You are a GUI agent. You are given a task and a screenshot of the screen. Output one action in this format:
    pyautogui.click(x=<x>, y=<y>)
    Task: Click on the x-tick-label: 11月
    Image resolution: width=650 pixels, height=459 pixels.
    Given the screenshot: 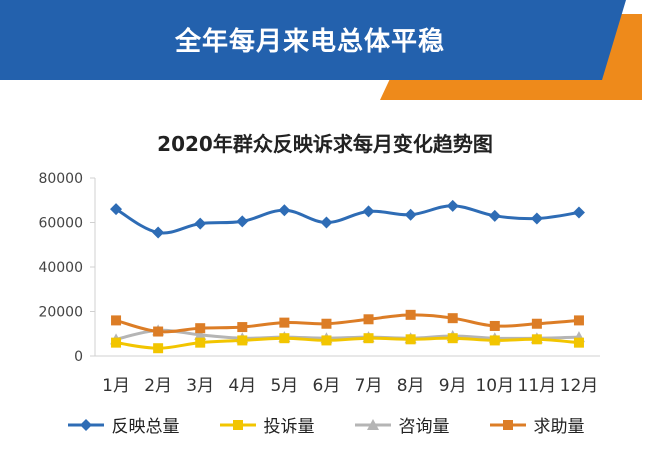 What is the action you would take?
    pyautogui.click(x=537, y=386)
    